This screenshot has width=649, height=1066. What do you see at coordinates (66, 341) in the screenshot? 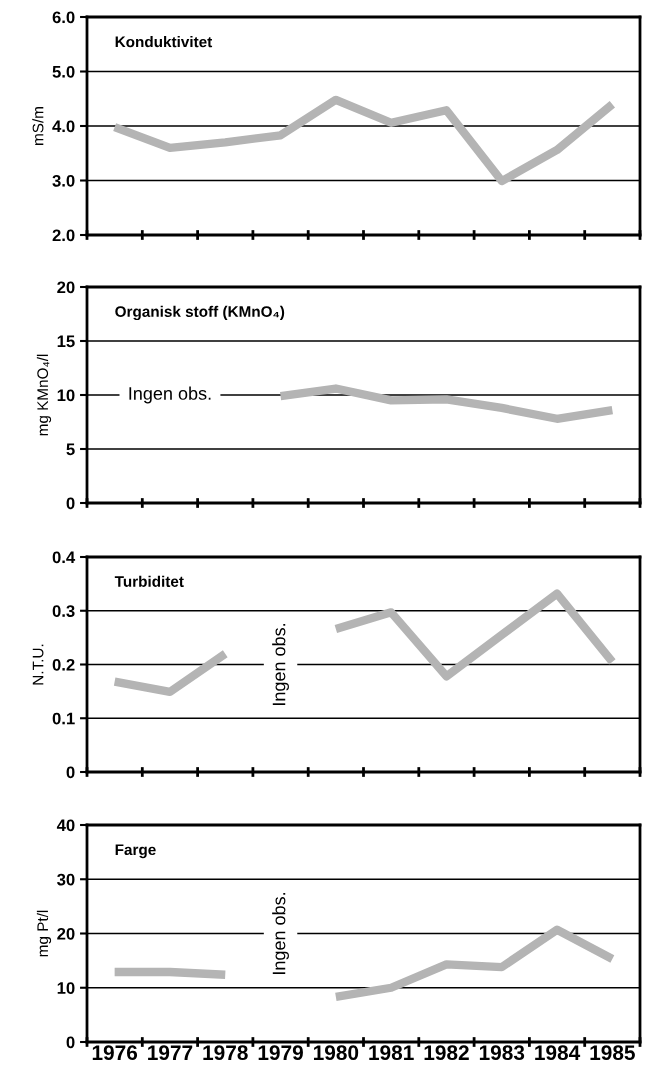
I see `y-tick-label: 15` at bounding box center [66, 341].